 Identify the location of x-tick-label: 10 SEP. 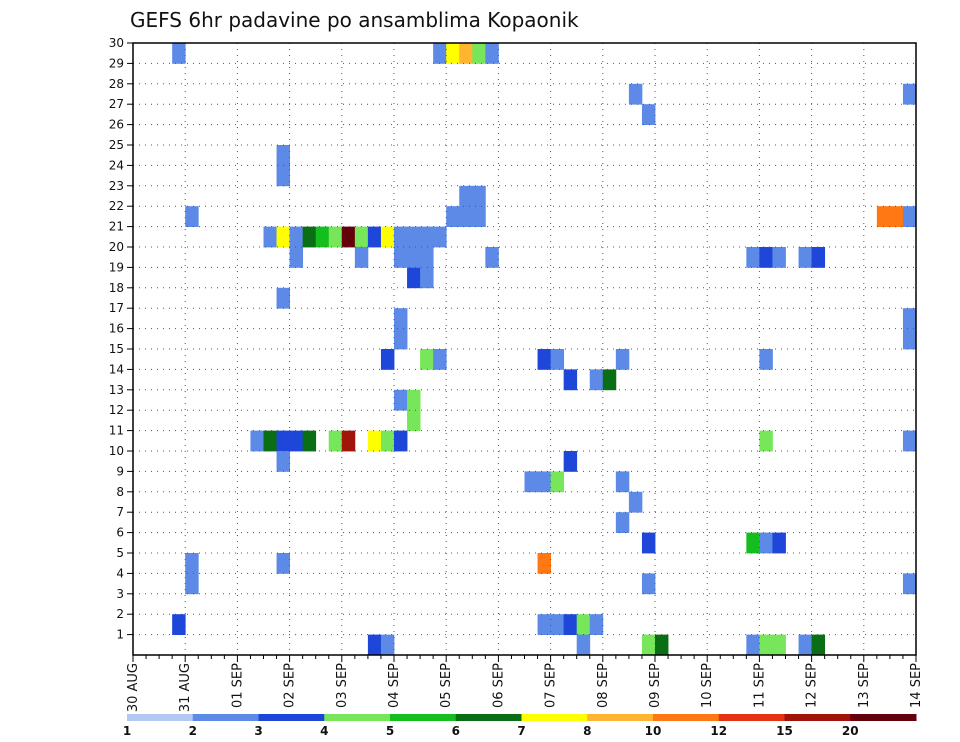
(707, 685).